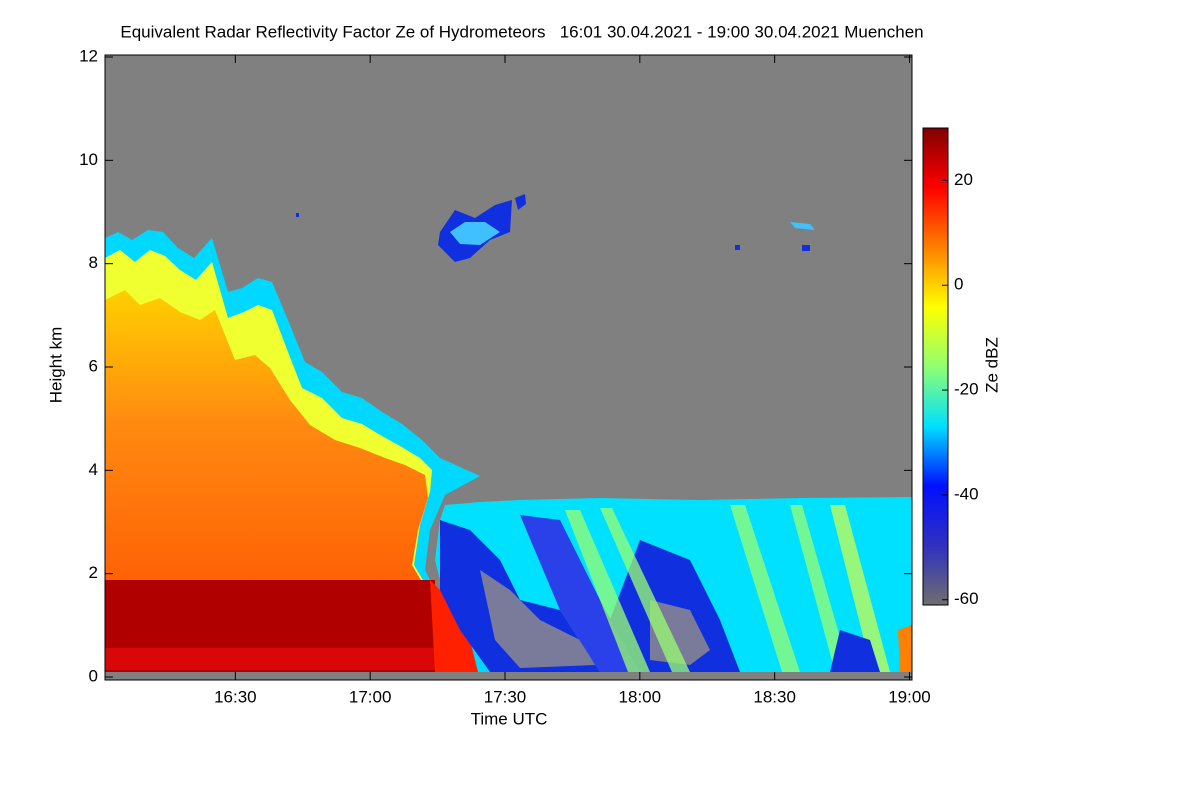  What do you see at coordinates (935, 366) in the screenshot?
I see `colorbar` at bounding box center [935, 366].